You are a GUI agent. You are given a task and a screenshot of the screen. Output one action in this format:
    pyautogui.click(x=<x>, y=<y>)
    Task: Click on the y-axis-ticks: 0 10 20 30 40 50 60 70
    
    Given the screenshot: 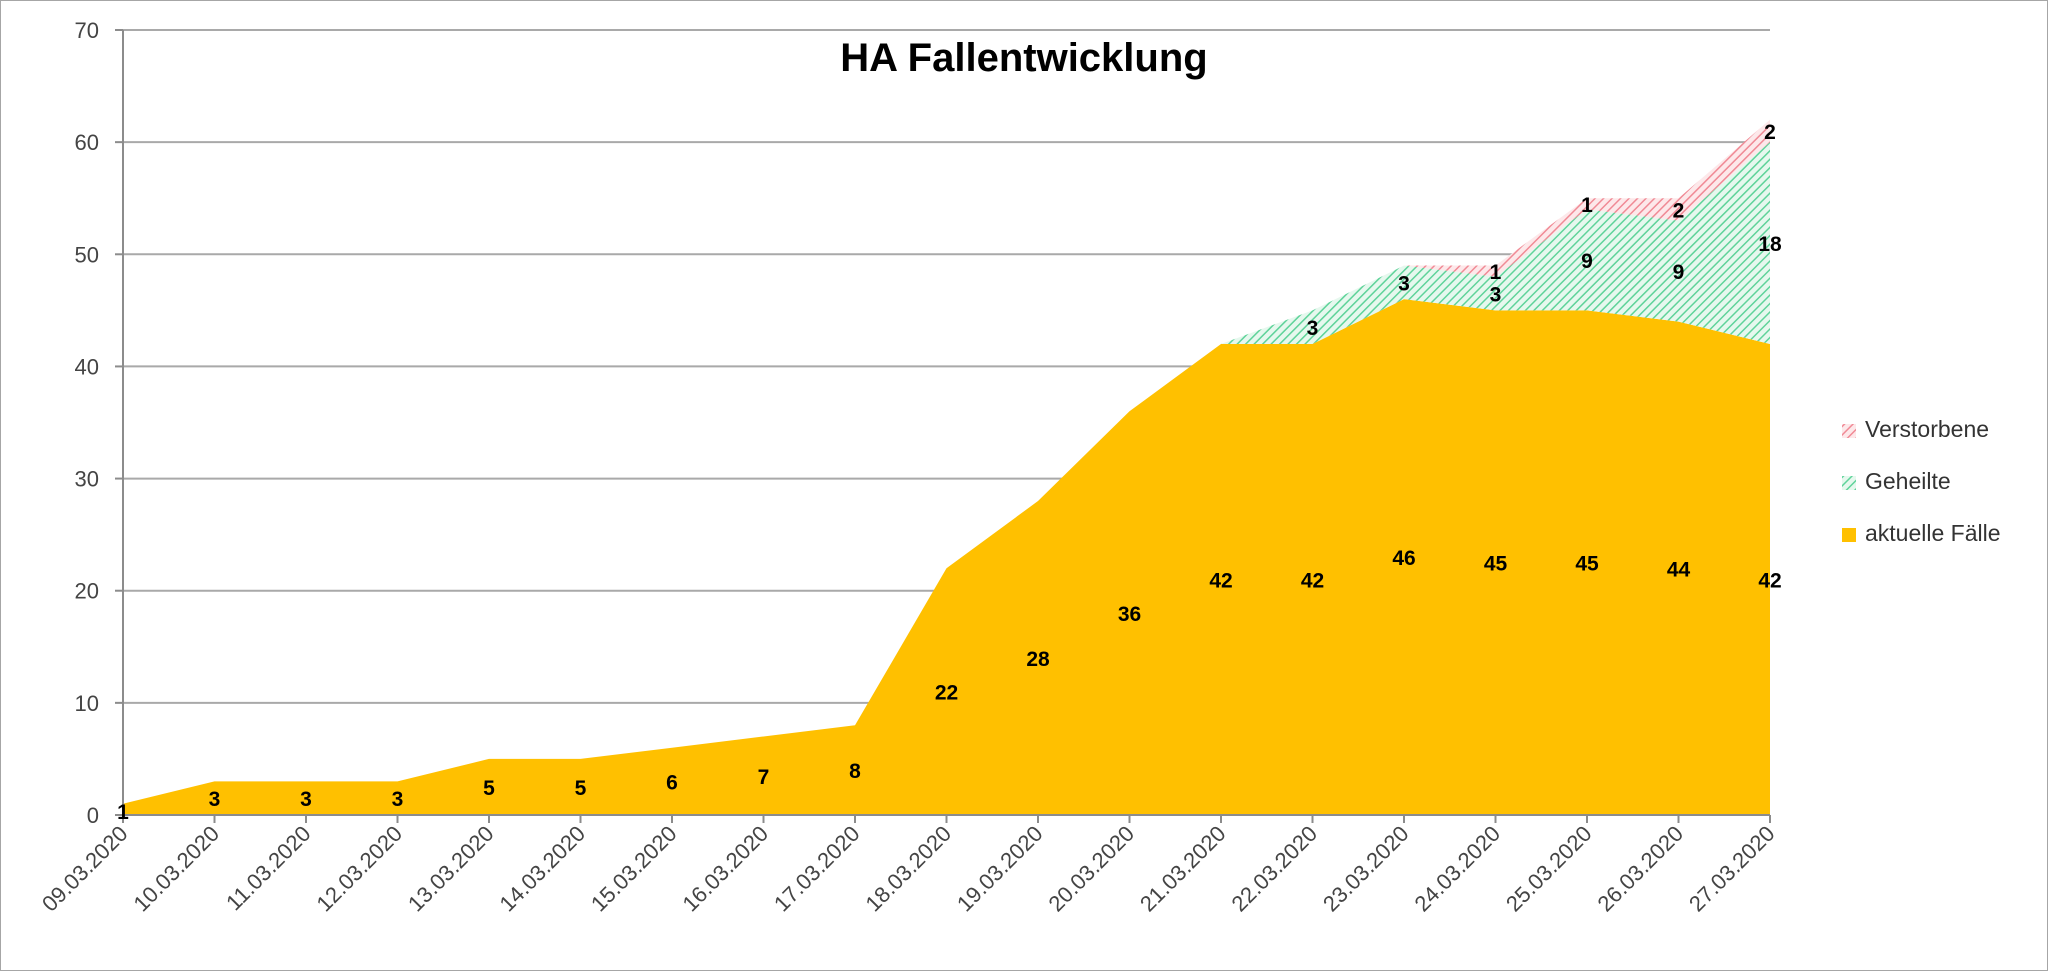 What is the action you would take?
    pyautogui.click(x=87, y=423)
    